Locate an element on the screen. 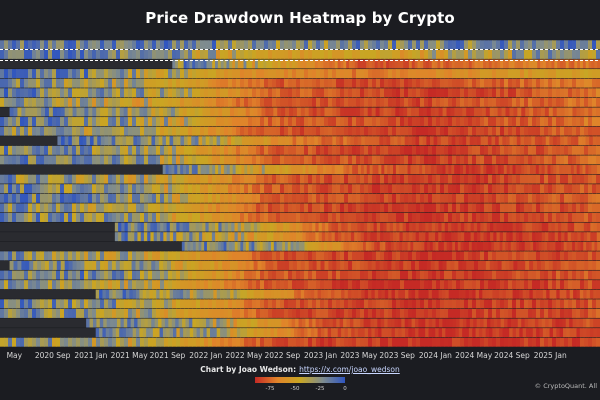 The width and height of the screenshot is (600, 400). credit-link: https://x.com/joao_wedson is located at coordinates (349, 369).